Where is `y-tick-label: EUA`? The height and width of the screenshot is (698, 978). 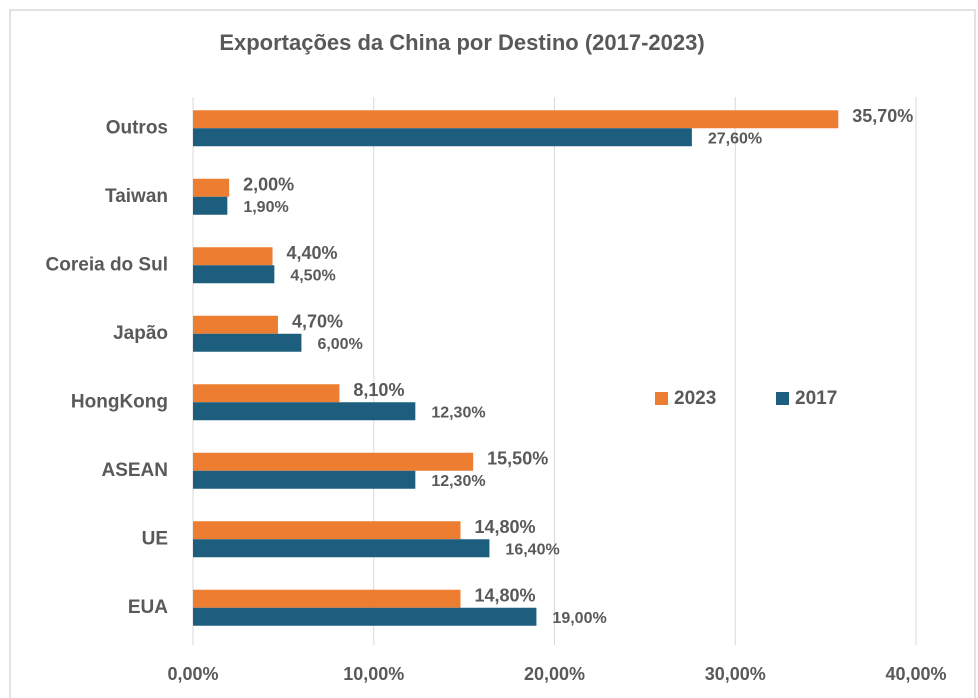 y-tick-label: EUA is located at coordinates (148, 607).